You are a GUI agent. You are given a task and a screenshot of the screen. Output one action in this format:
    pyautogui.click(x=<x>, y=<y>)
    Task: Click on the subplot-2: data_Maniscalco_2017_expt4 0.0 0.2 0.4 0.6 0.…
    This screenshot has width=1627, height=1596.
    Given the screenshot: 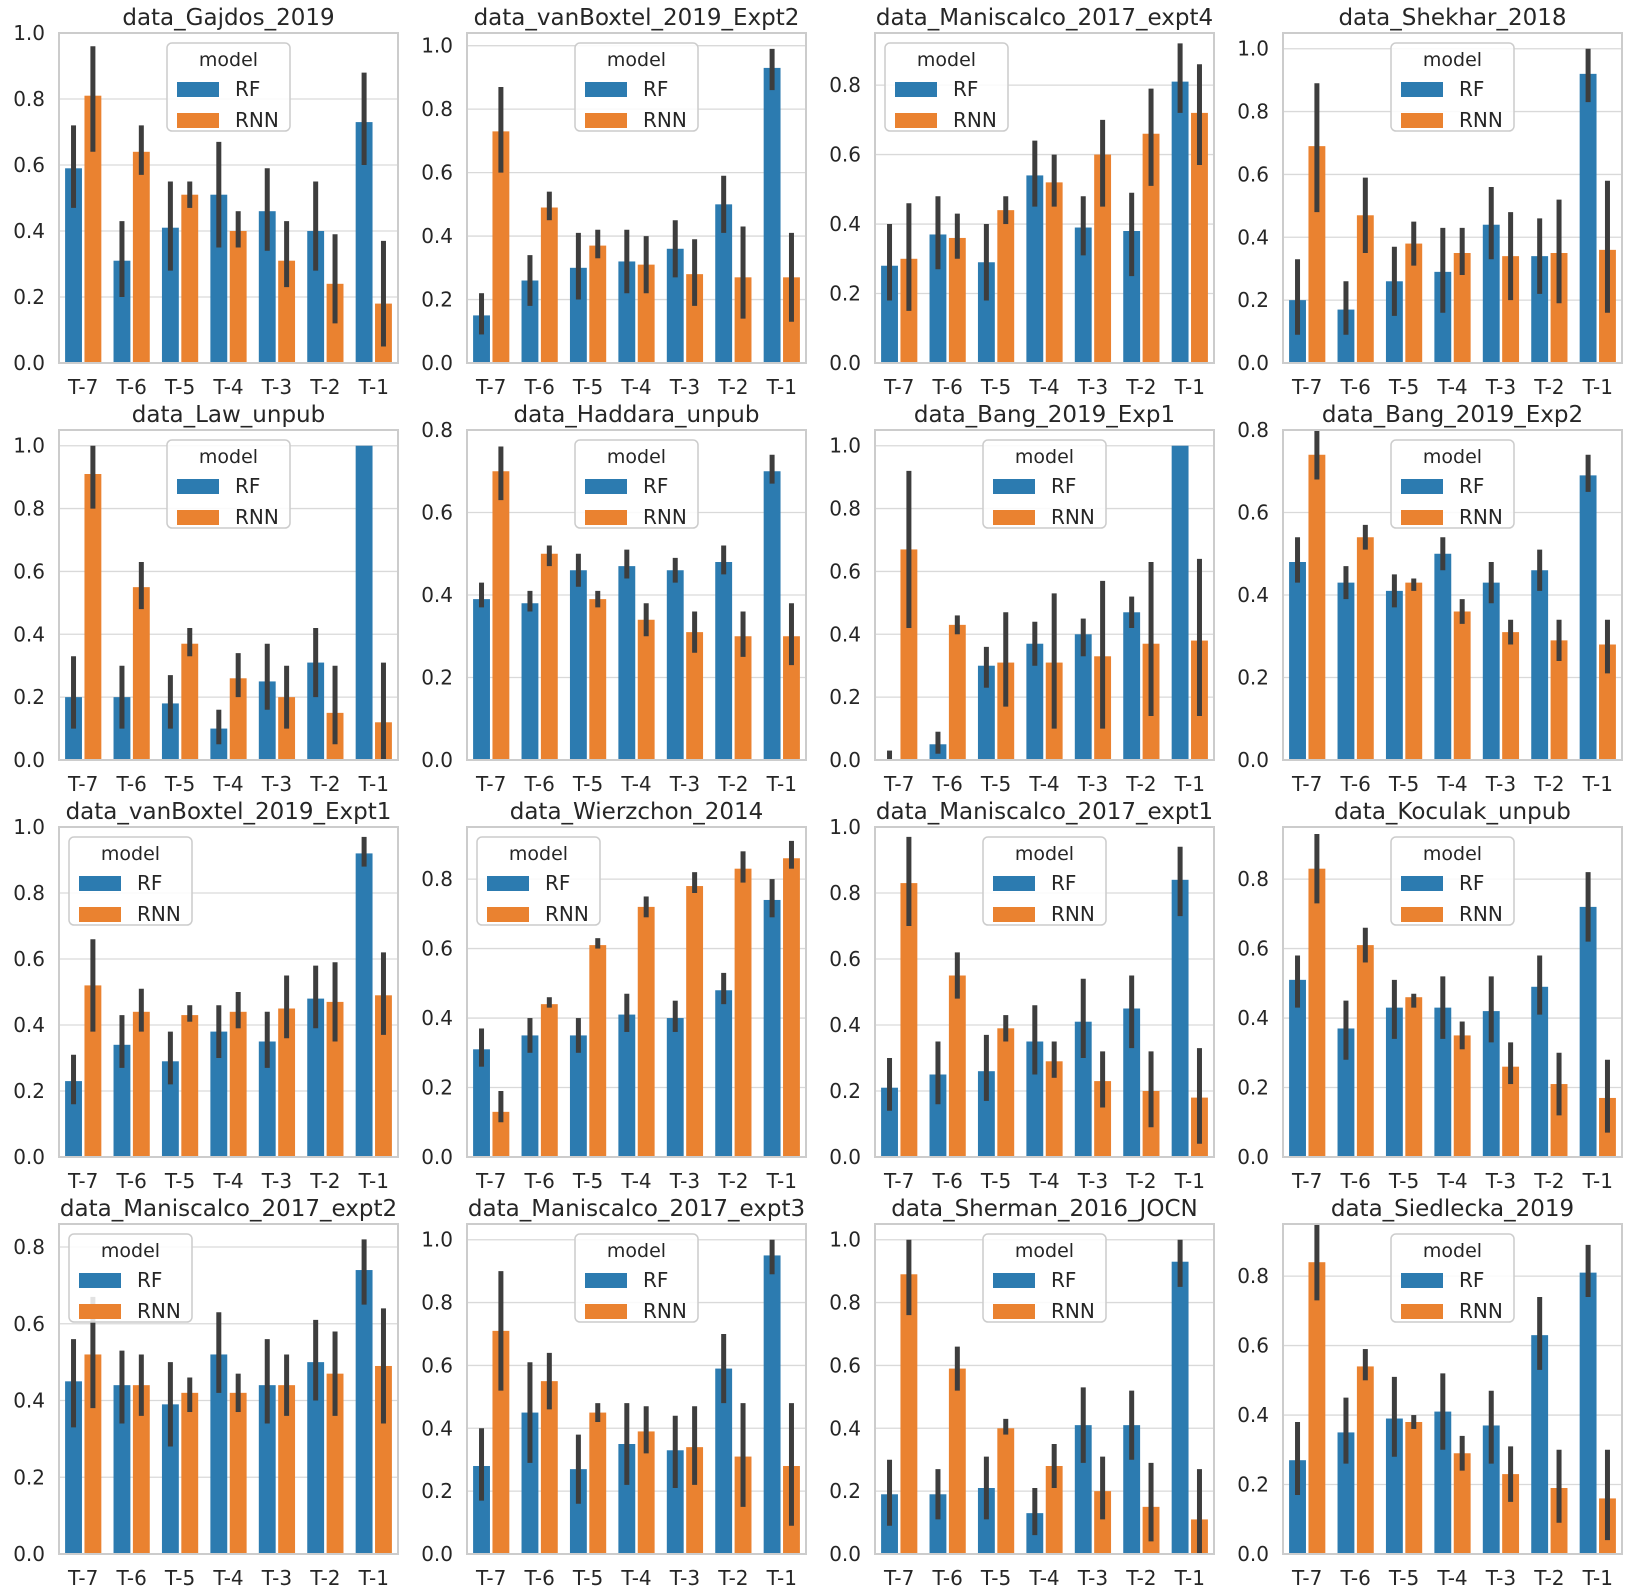 What is the action you would take?
    pyautogui.click(x=1022, y=202)
    